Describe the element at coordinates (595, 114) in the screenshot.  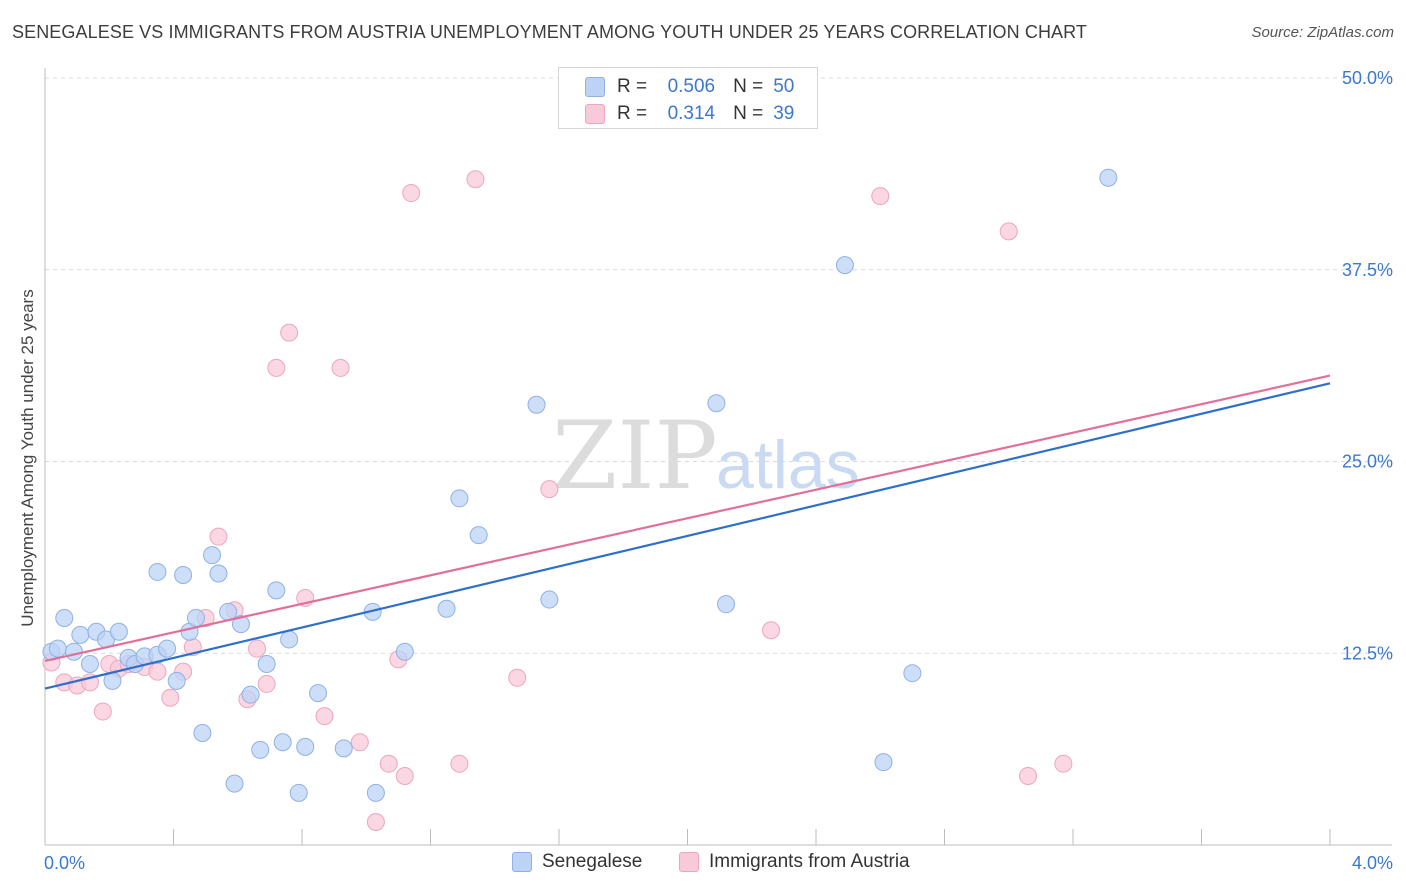
I see `austria-swatch` at that location.